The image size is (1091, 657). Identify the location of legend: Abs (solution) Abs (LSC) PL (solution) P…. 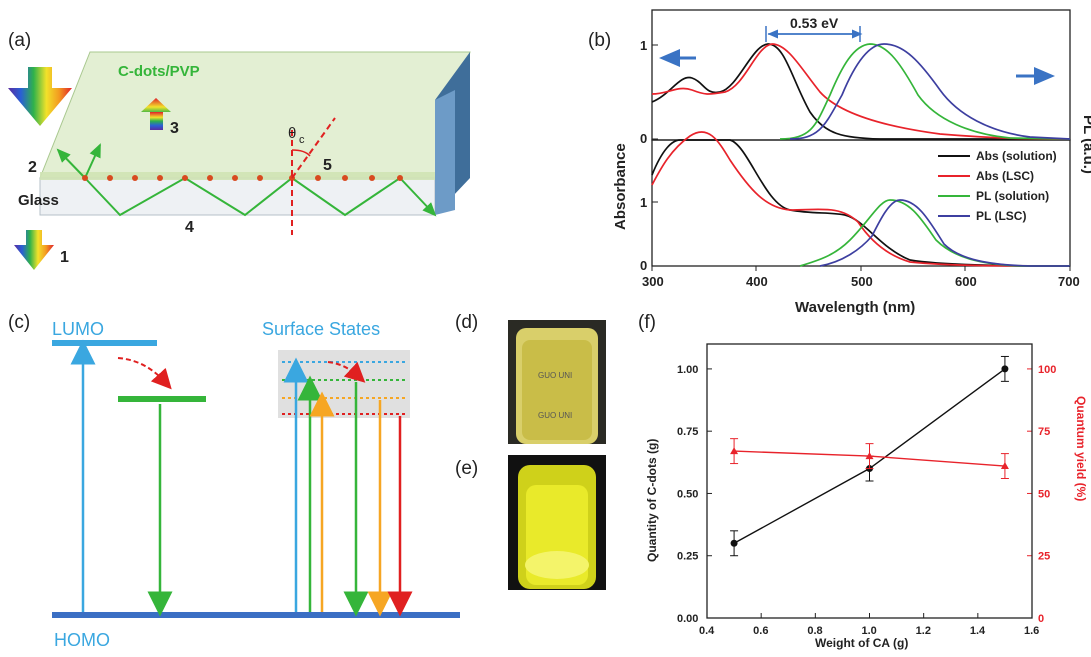
(997, 186).